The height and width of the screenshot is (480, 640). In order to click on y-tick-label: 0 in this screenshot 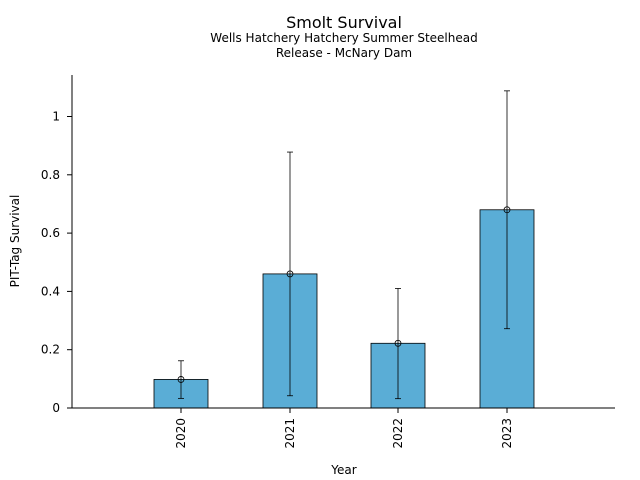, I will do `click(56, 408)`.